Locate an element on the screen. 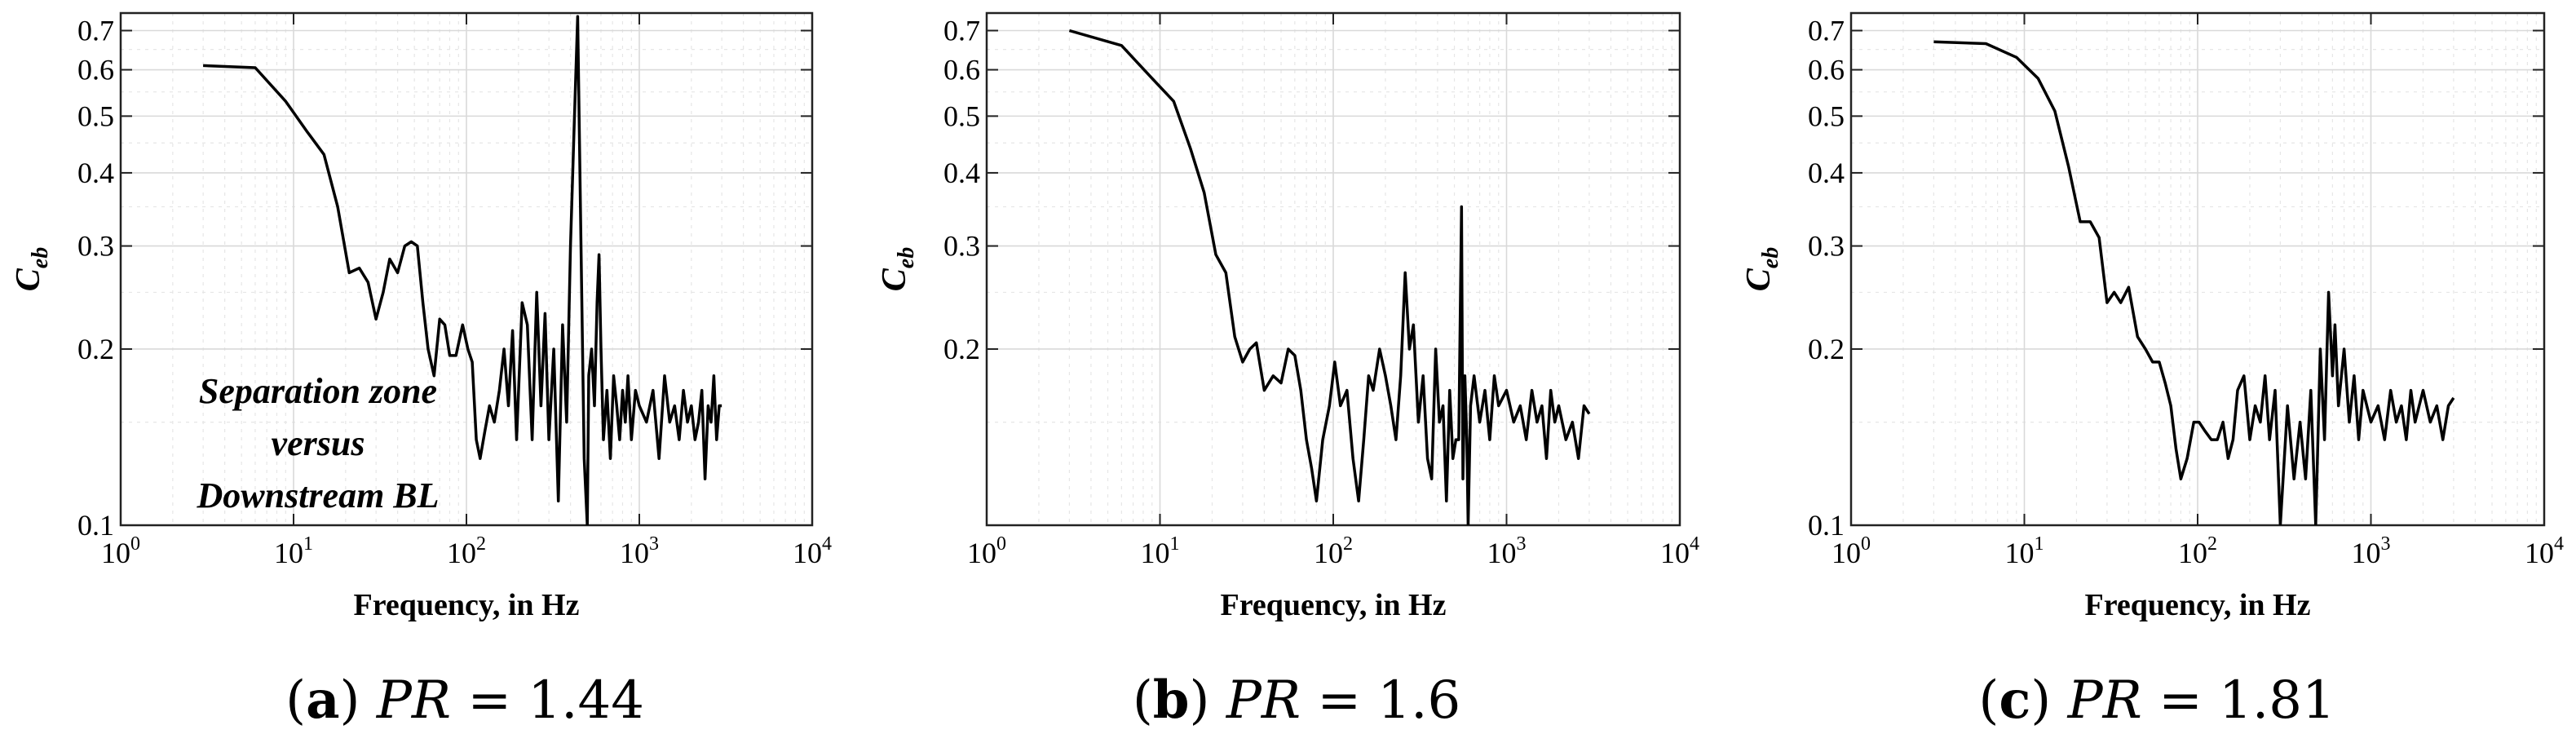 The width and height of the screenshot is (2576, 743). panel-caption: (a) PR = 1.44 is located at coordinates (464, 700).